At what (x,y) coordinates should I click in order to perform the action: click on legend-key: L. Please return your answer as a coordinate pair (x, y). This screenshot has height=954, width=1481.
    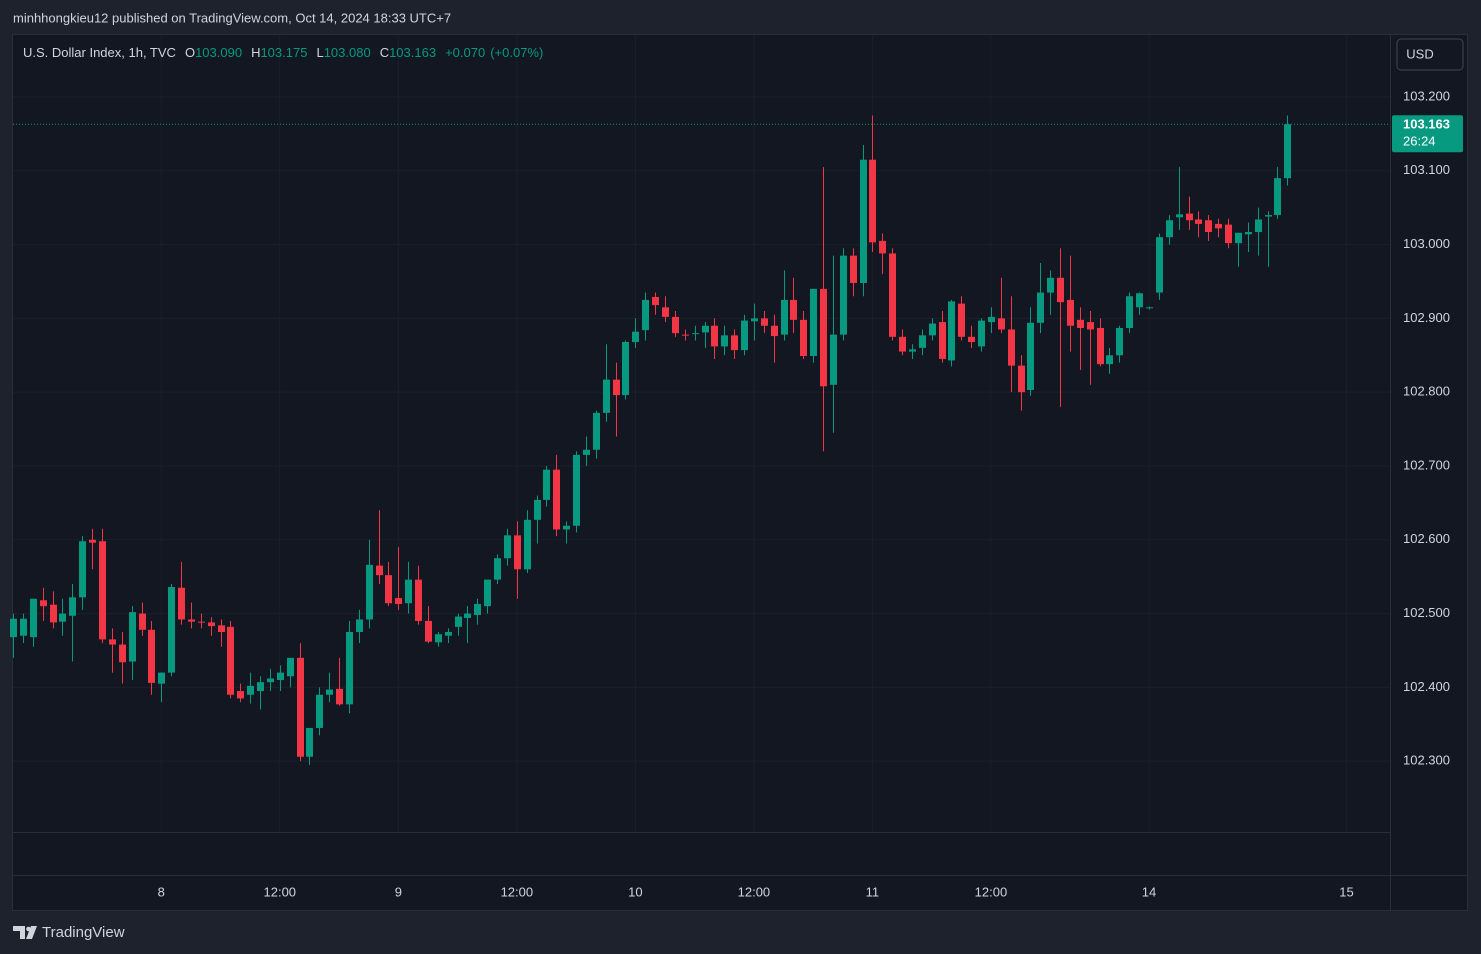
    Looking at the image, I should click on (319, 52).